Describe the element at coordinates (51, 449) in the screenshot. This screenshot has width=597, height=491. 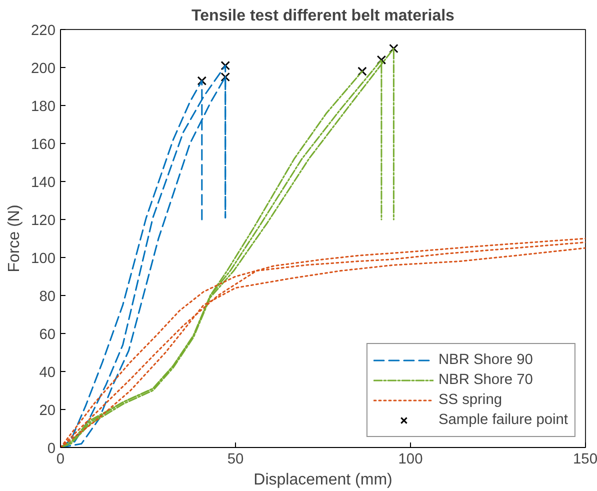
I see `y-tick-label: 0` at that location.